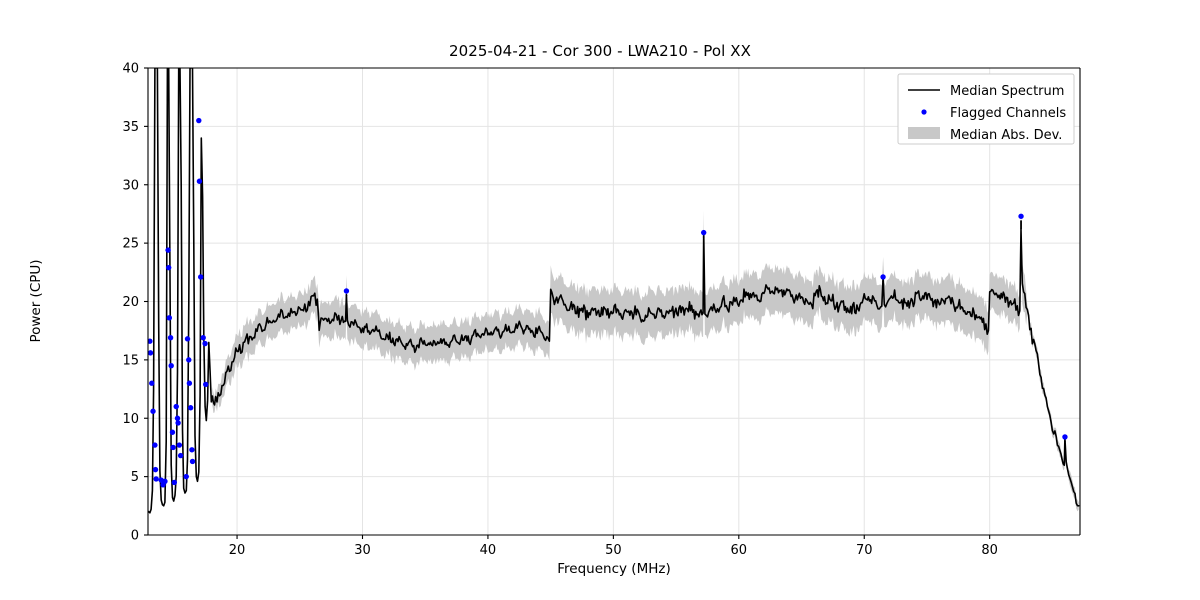 This screenshot has height=600, width=1200. What do you see at coordinates (989, 550) in the screenshot?
I see `x-tick-label: 80` at bounding box center [989, 550].